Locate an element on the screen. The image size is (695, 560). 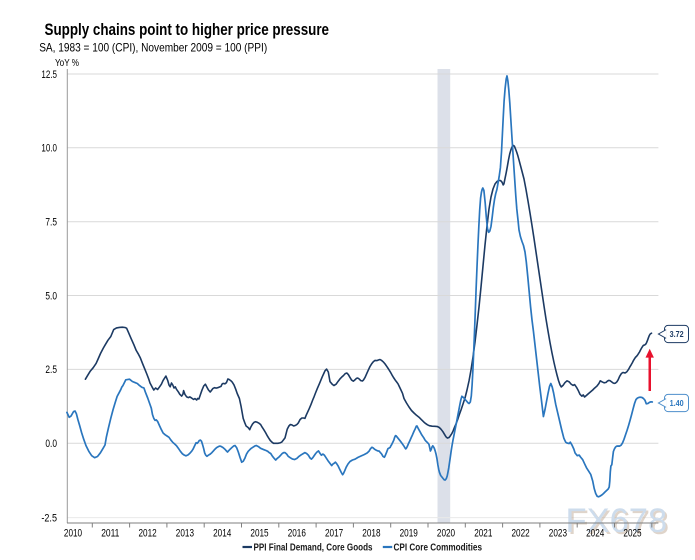
svg-text: YoY % is located at coordinates (67, 63).